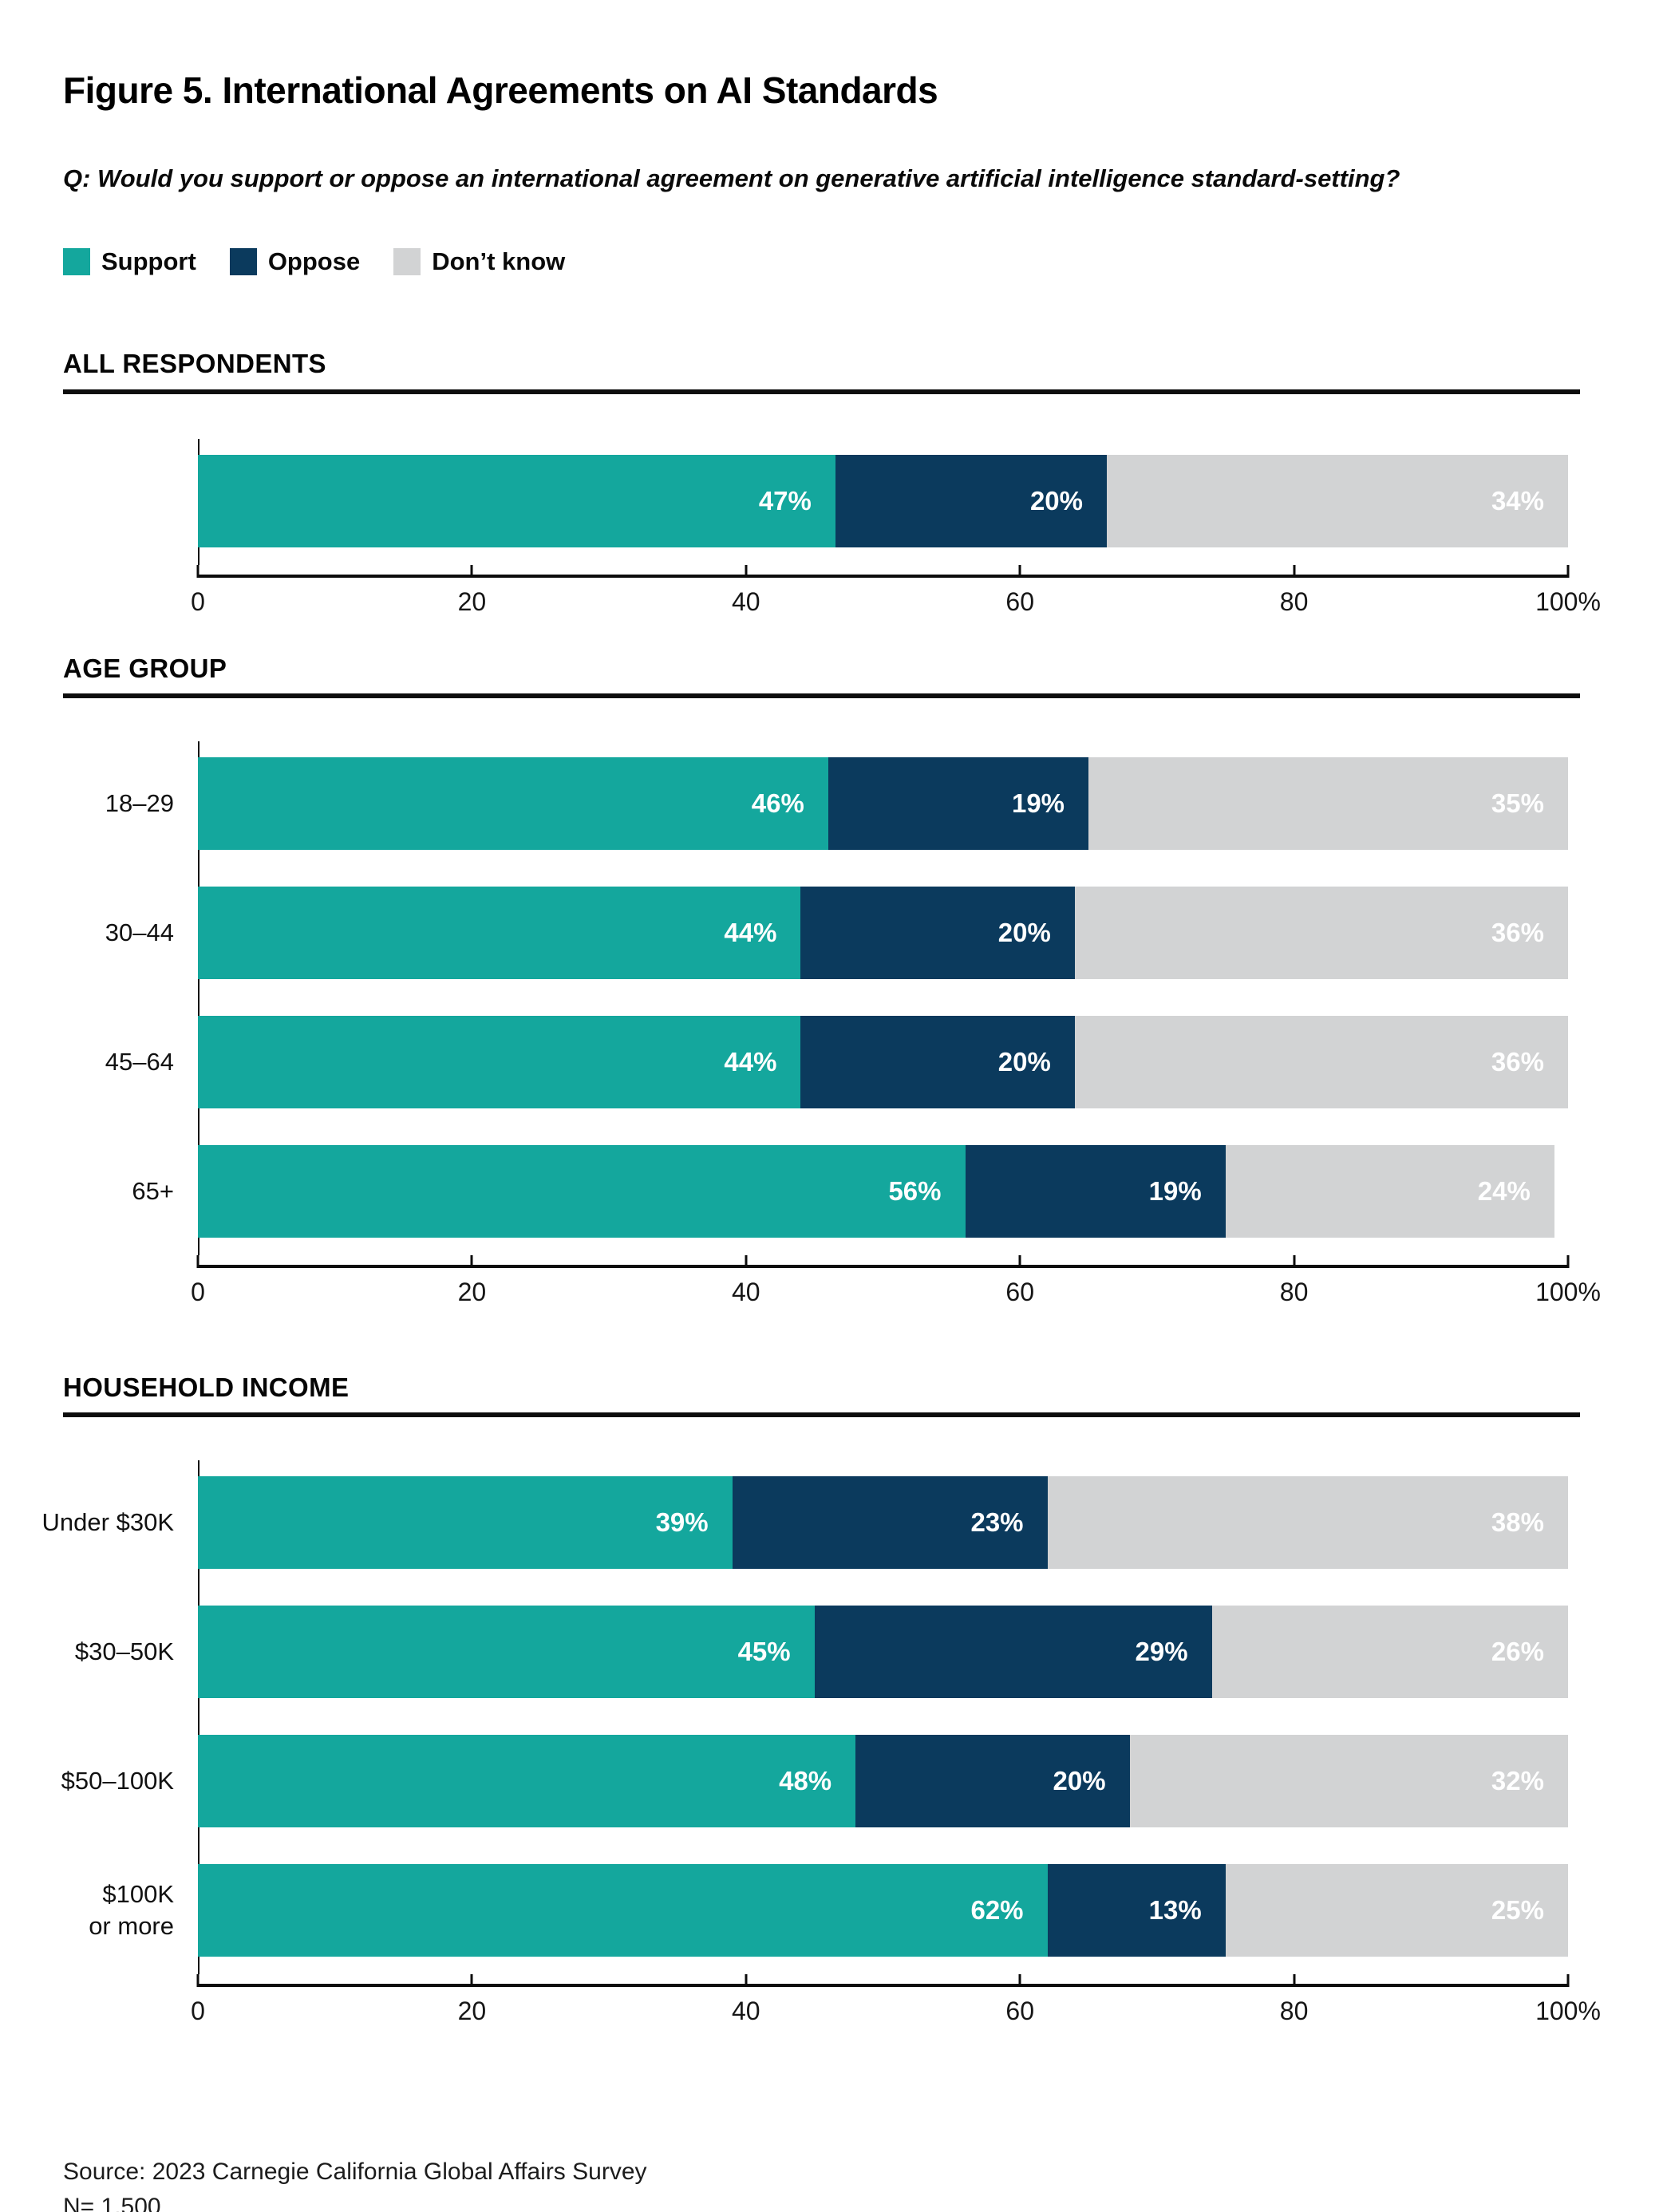 The height and width of the screenshot is (2212, 1663). What do you see at coordinates (194, 364) in the screenshot?
I see `section-header-all-respondents: ALL RESPONDENTS` at bounding box center [194, 364].